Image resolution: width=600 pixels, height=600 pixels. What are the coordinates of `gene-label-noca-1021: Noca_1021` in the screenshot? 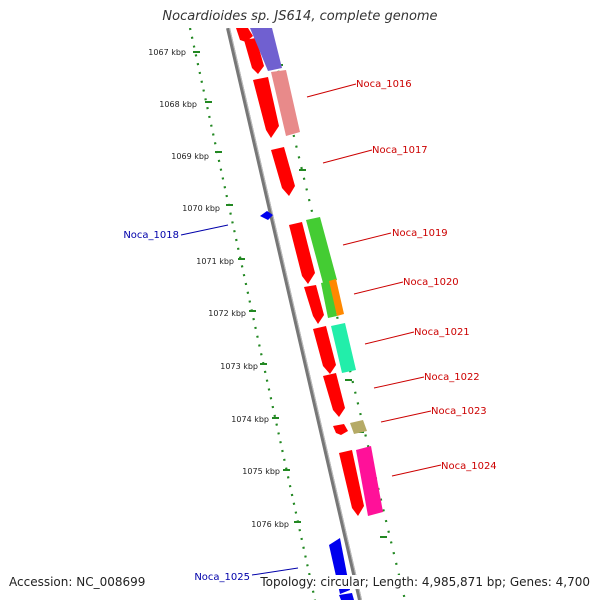 It's located at (442, 332).